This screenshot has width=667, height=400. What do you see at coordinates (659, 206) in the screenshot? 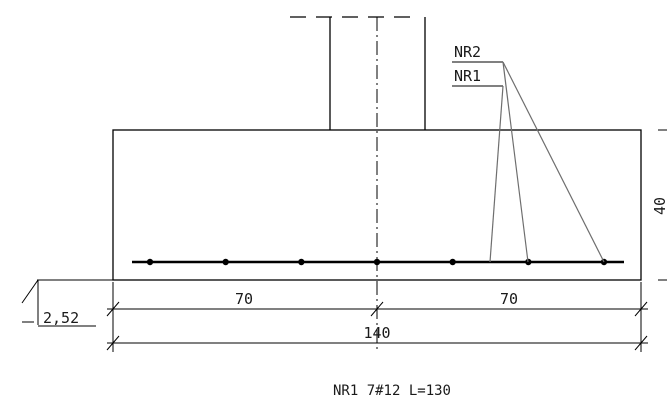
I see `height-dim-value: 40` at bounding box center [659, 206].